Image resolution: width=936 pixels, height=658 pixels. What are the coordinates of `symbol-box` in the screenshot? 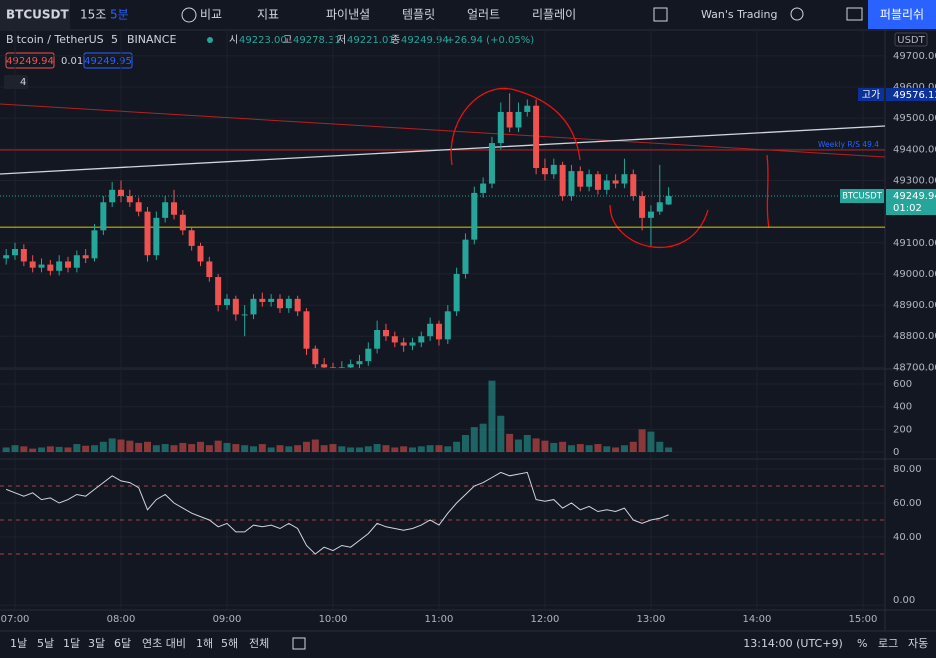 It's located at (35, 14).